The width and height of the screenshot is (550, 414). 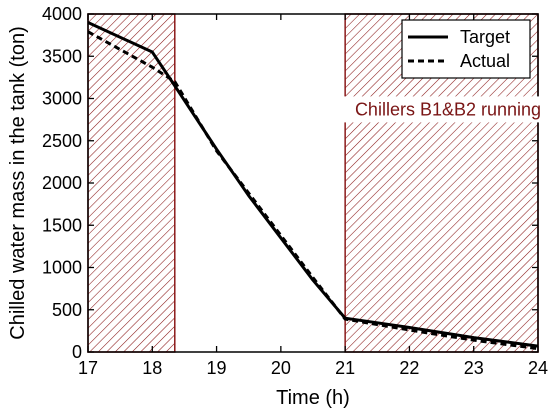 I want to click on x-axis-label: Time (h), so click(x=313, y=398).